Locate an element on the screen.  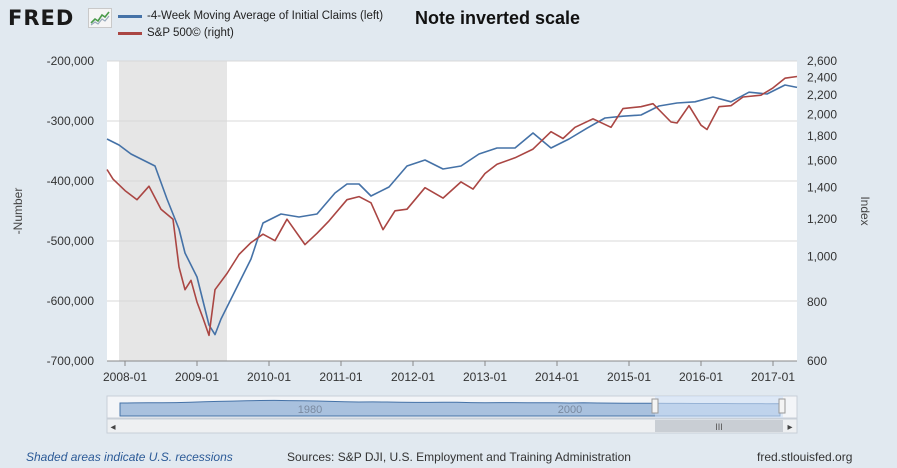
legend-label-sp500: S&P 500© (right) is located at coordinates (190, 33).